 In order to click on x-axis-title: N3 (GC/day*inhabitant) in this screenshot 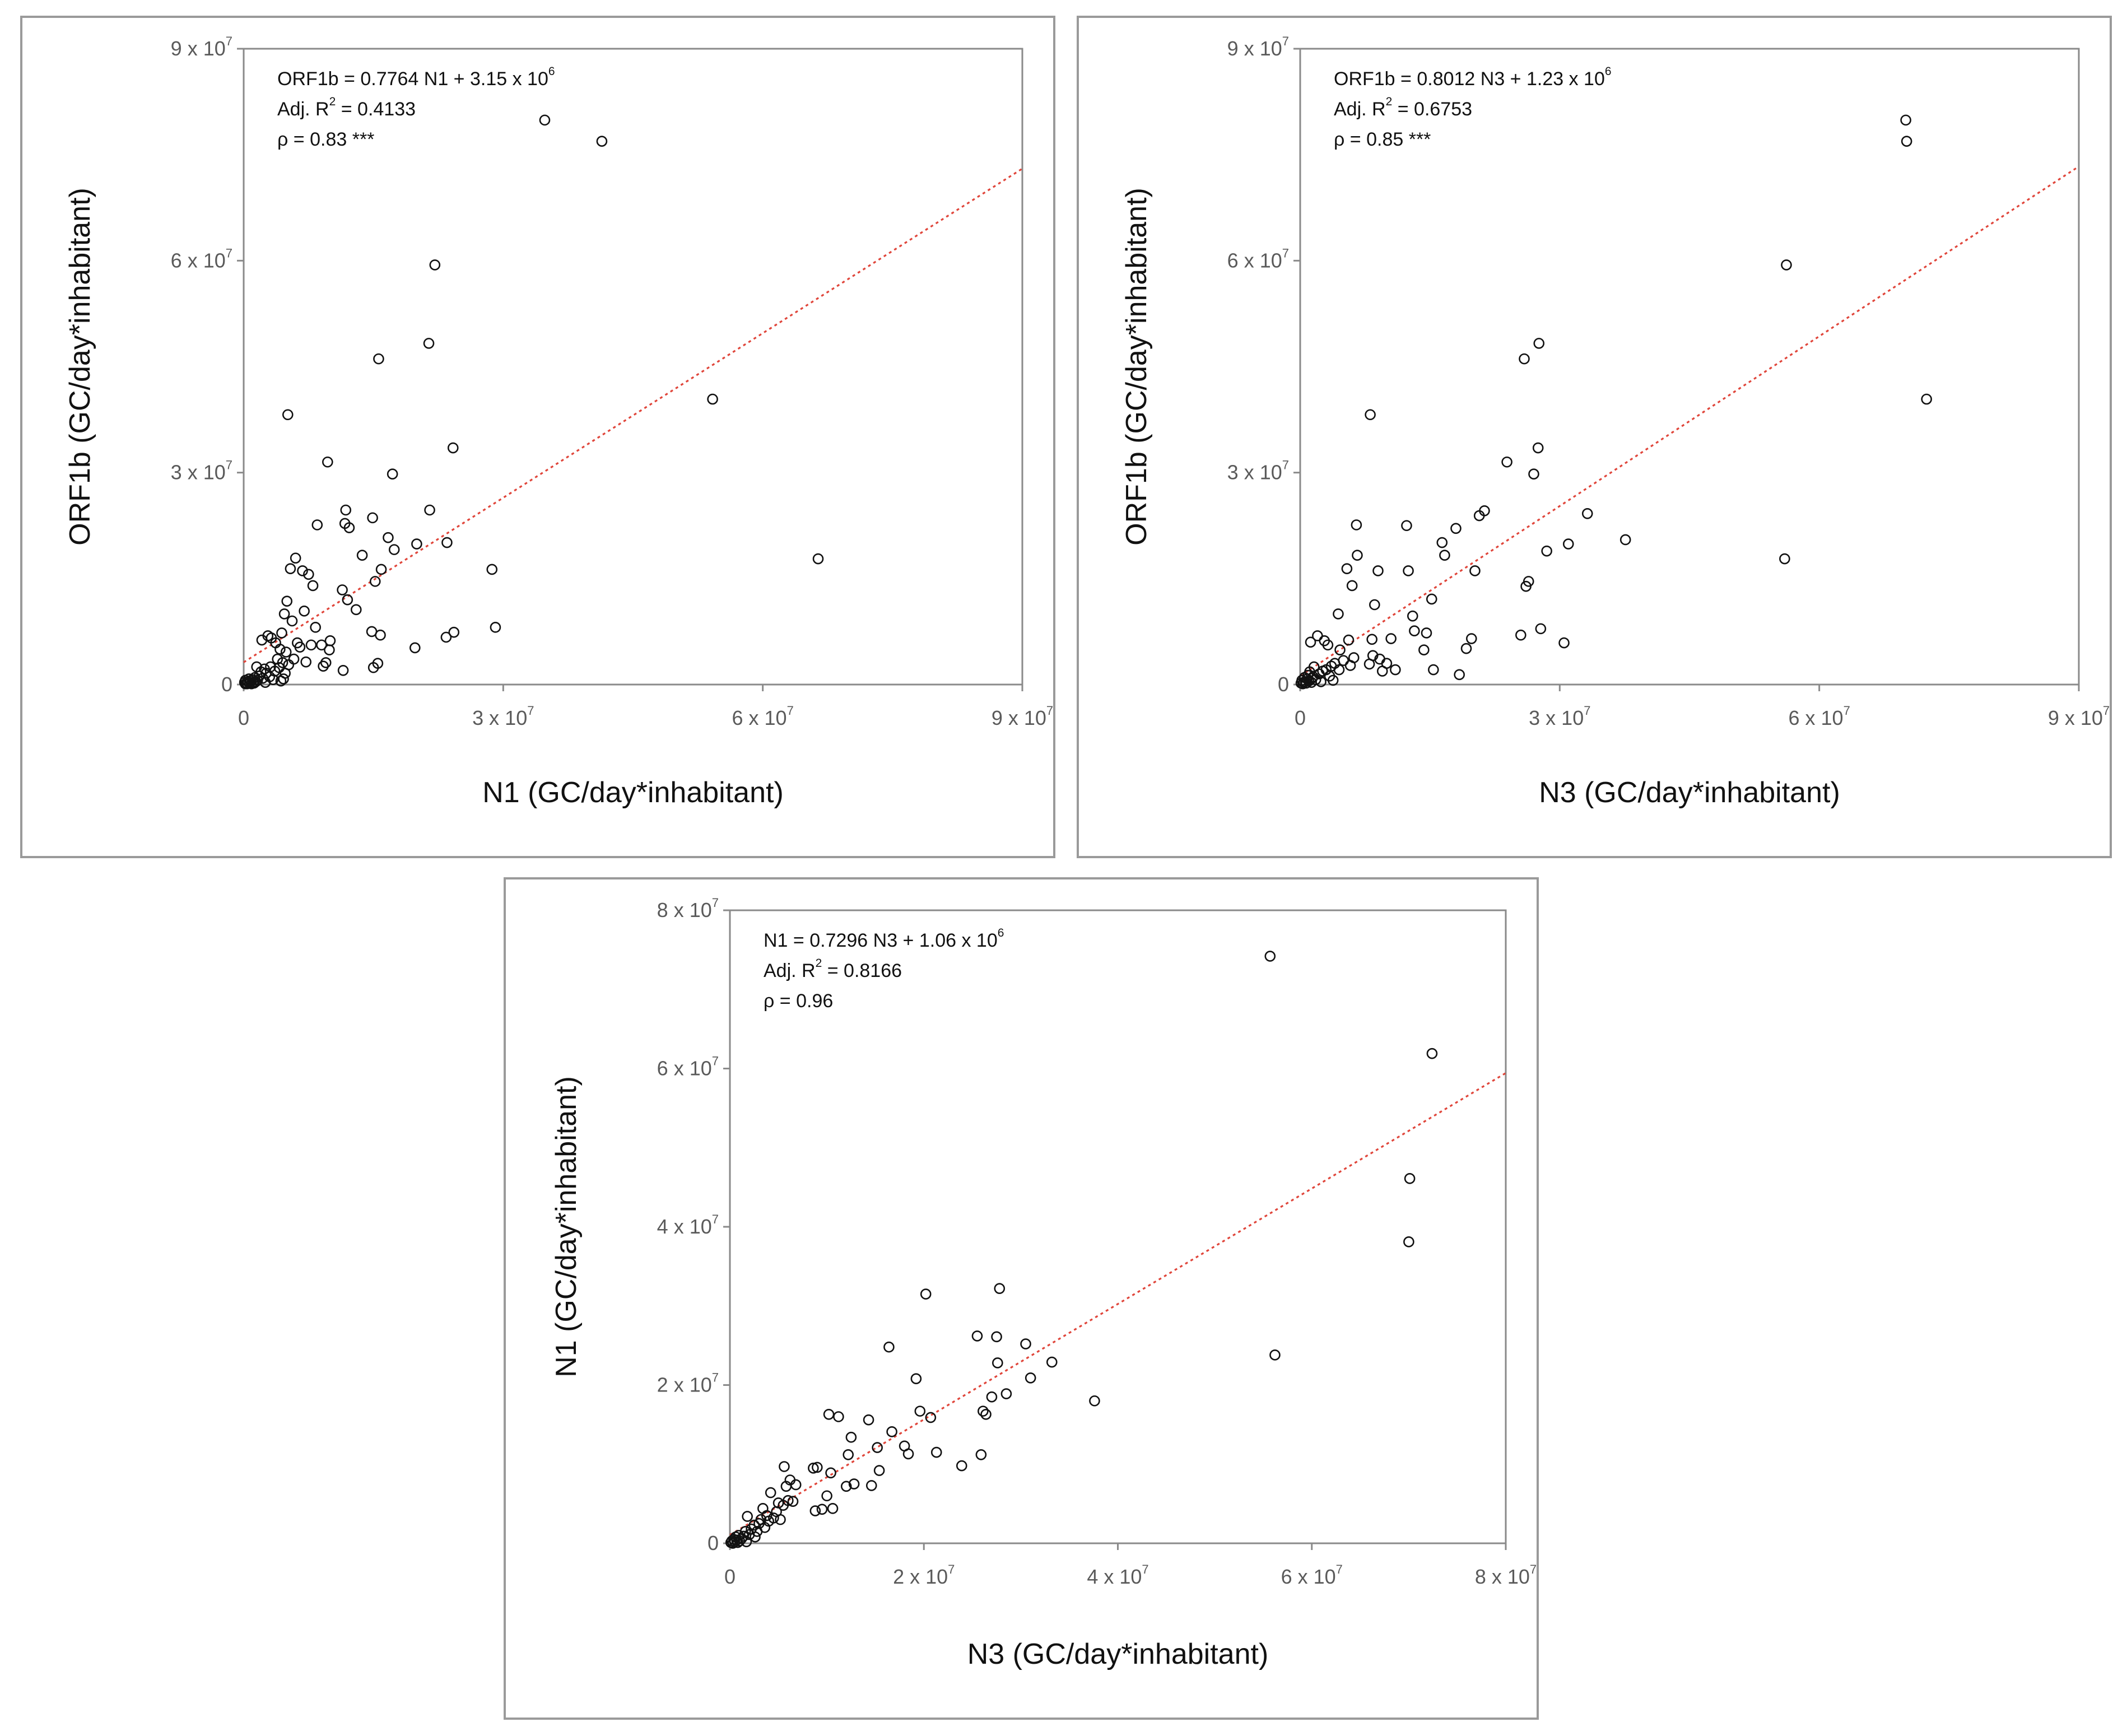, I will do `click(1118, 1654)`.